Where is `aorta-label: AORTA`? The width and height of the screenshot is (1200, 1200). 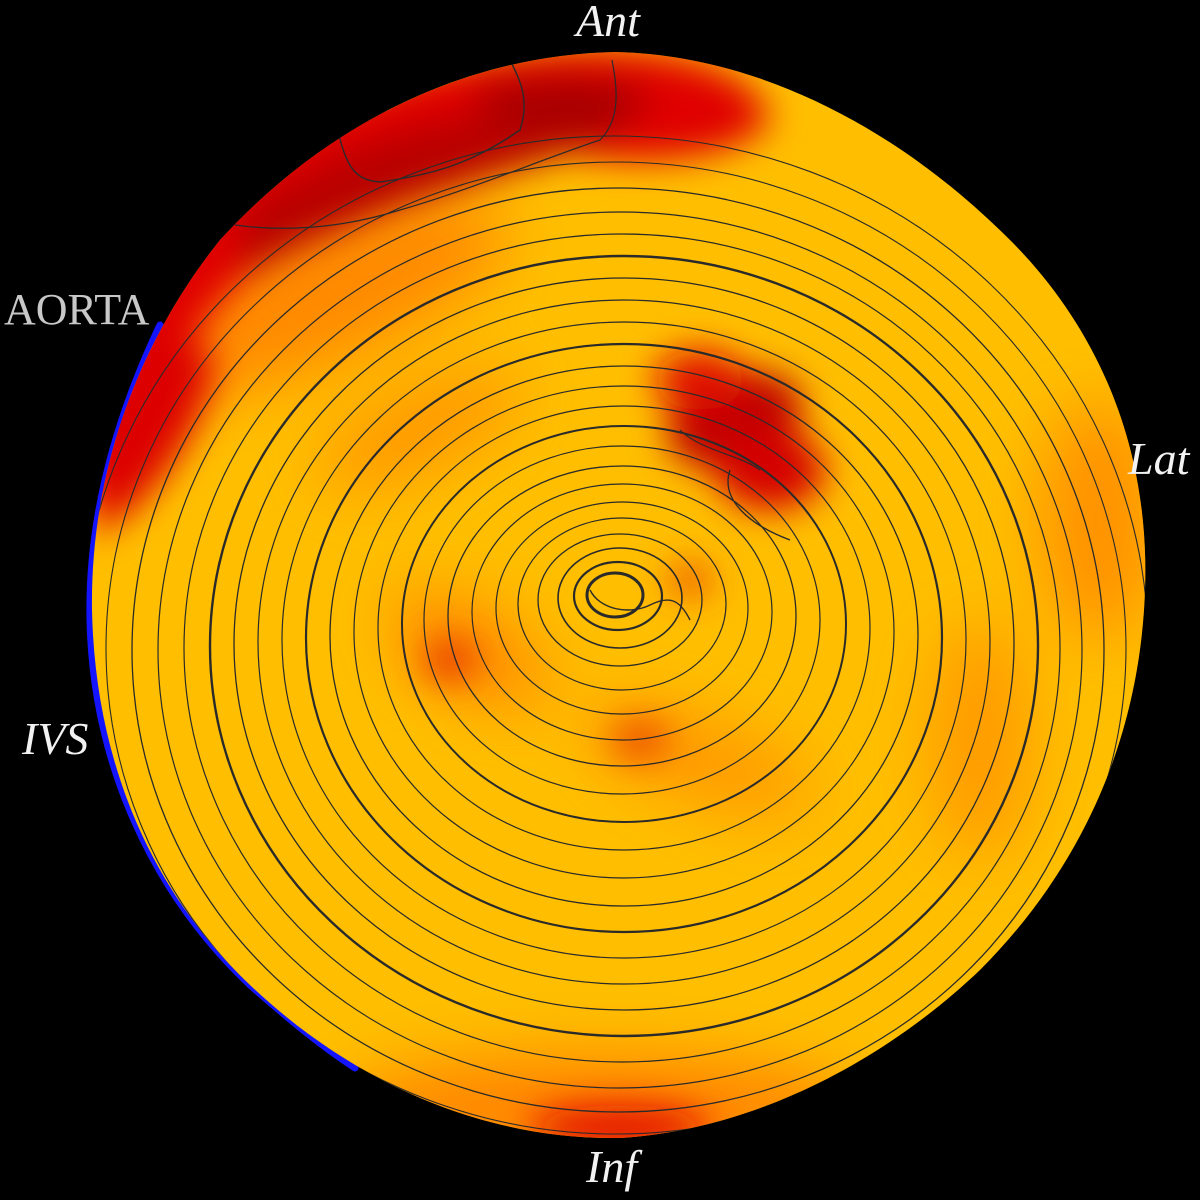 aorta-label: AORTA is located at coordinates (77, 309).